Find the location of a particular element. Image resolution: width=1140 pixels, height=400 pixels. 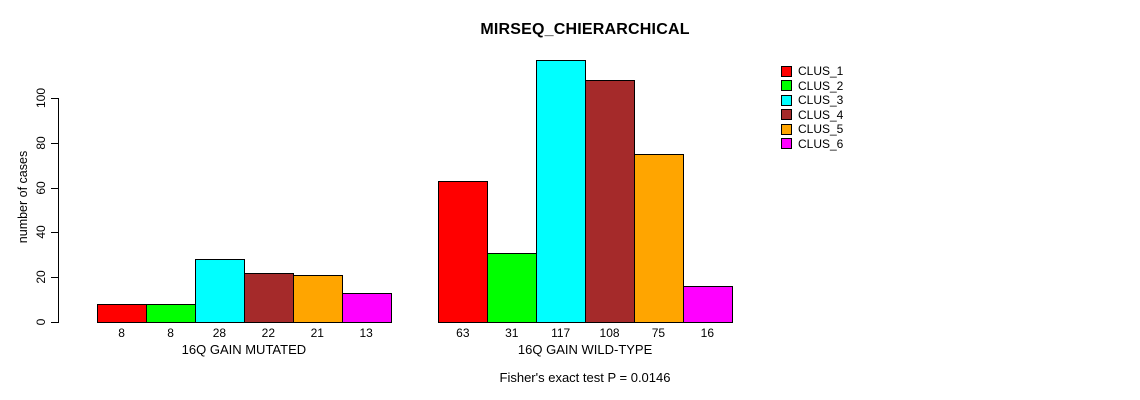

bar-clus_3-group1 is located at coordinates (220, 291).